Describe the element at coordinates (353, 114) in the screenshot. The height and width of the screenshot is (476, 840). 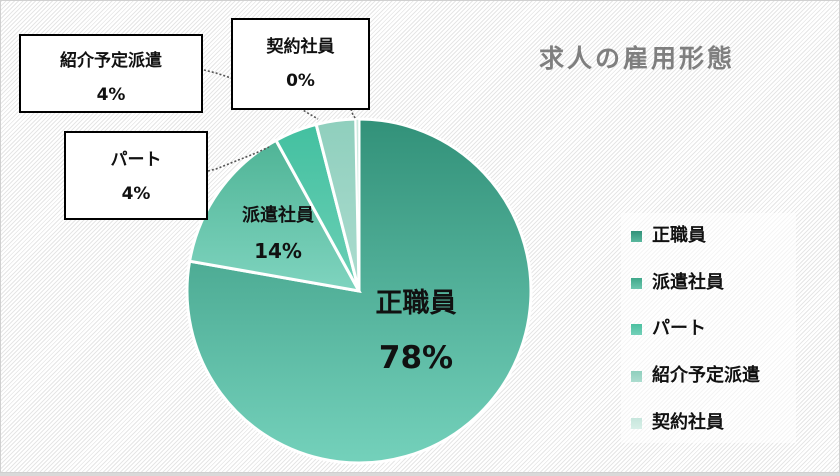
I see `leader-line-keiyaku` at that location.